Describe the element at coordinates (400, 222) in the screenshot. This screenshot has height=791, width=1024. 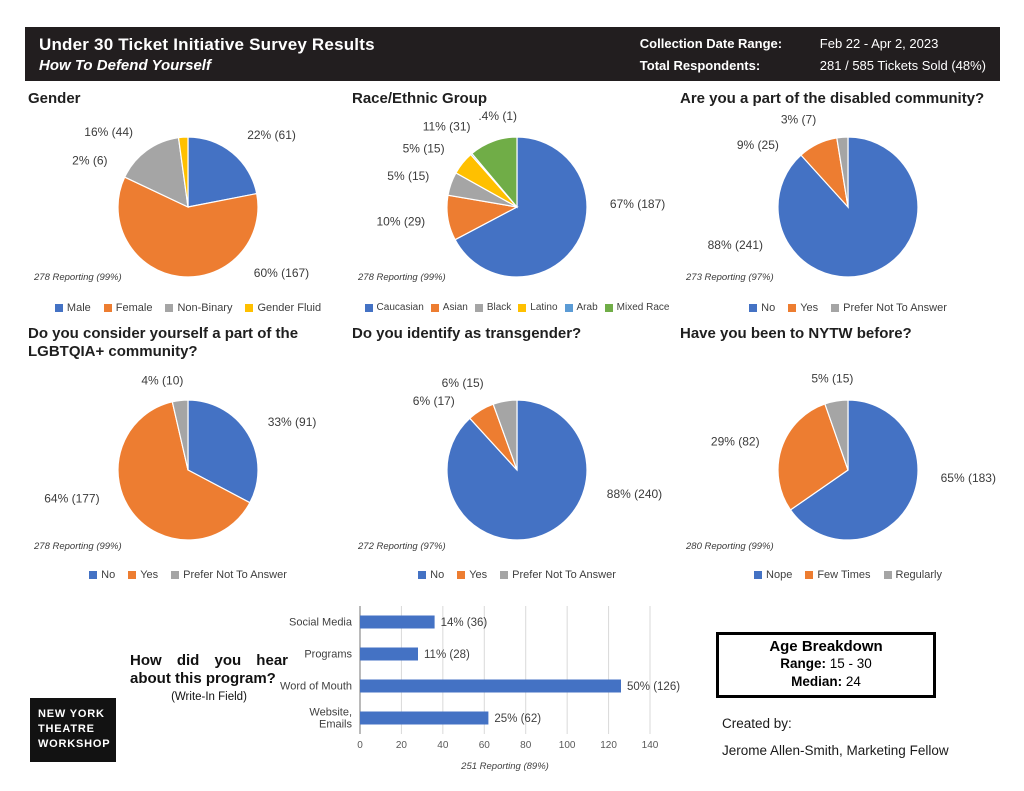
I see `pie-slice-label: 10% (29)` at that location.